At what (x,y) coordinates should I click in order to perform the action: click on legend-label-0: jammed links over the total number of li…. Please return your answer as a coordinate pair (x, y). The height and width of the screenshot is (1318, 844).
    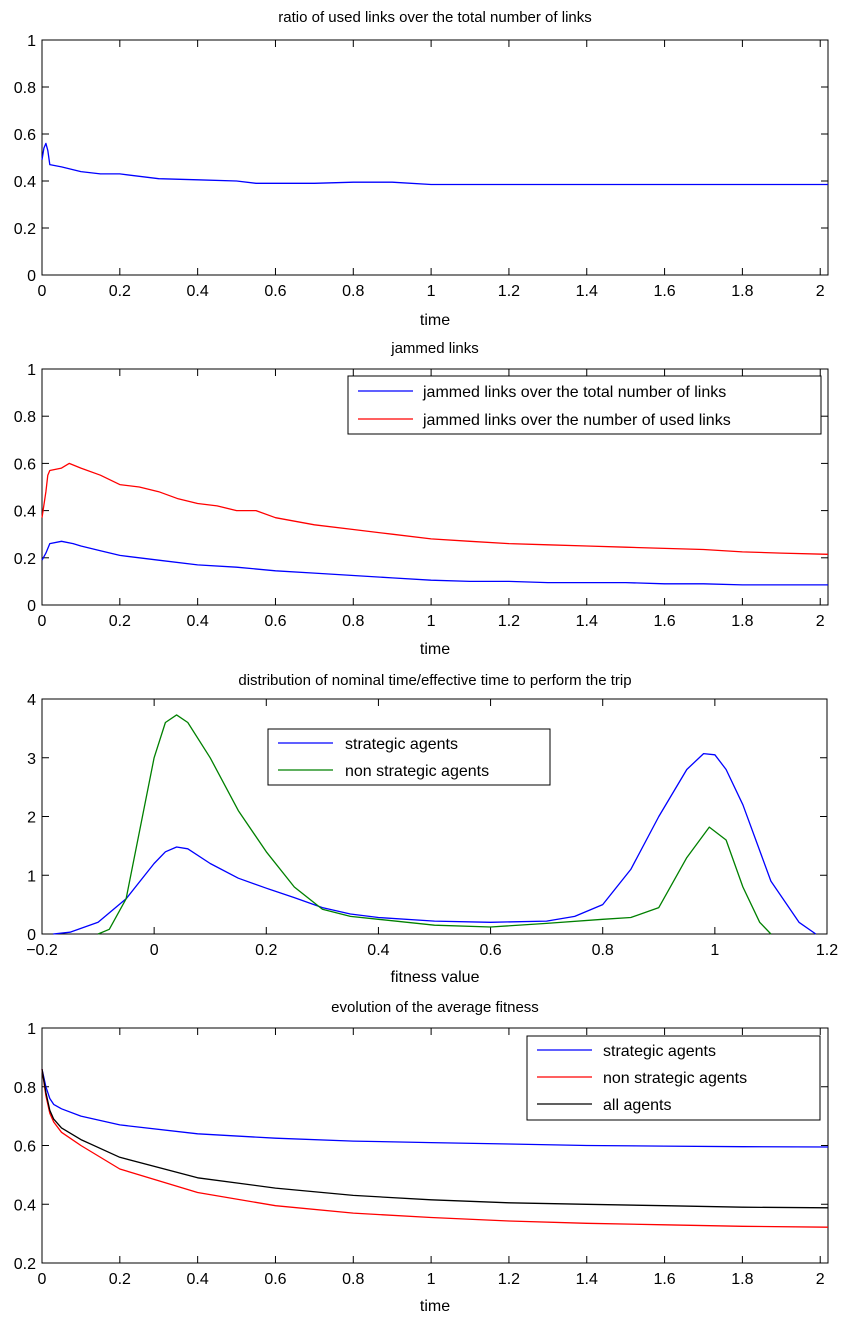
    Looking at the image, I should click on (574, 392).